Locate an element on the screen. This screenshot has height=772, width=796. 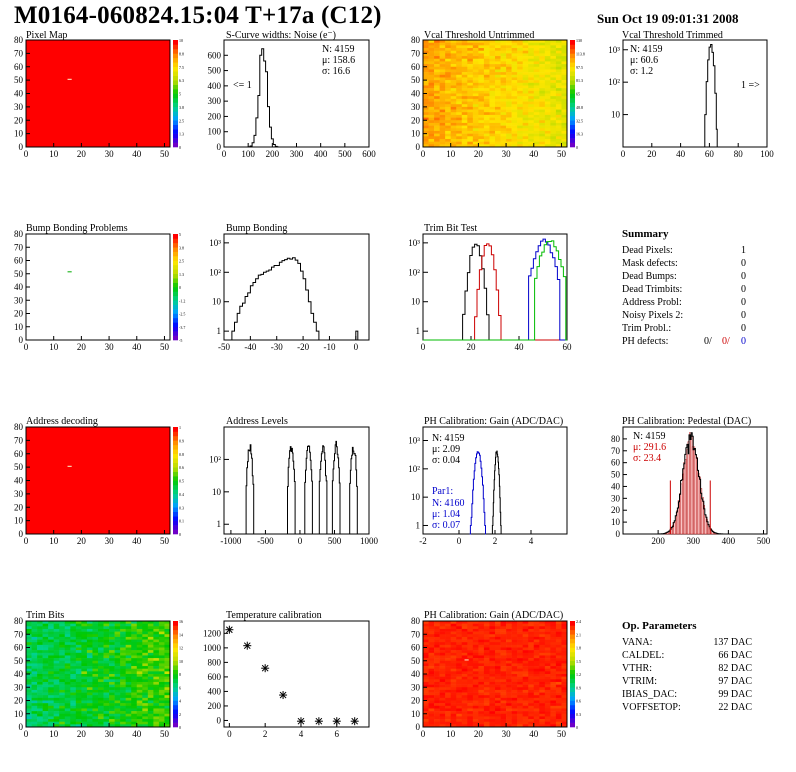
x-tick-label: 4 is located at coordinates (301, 734).